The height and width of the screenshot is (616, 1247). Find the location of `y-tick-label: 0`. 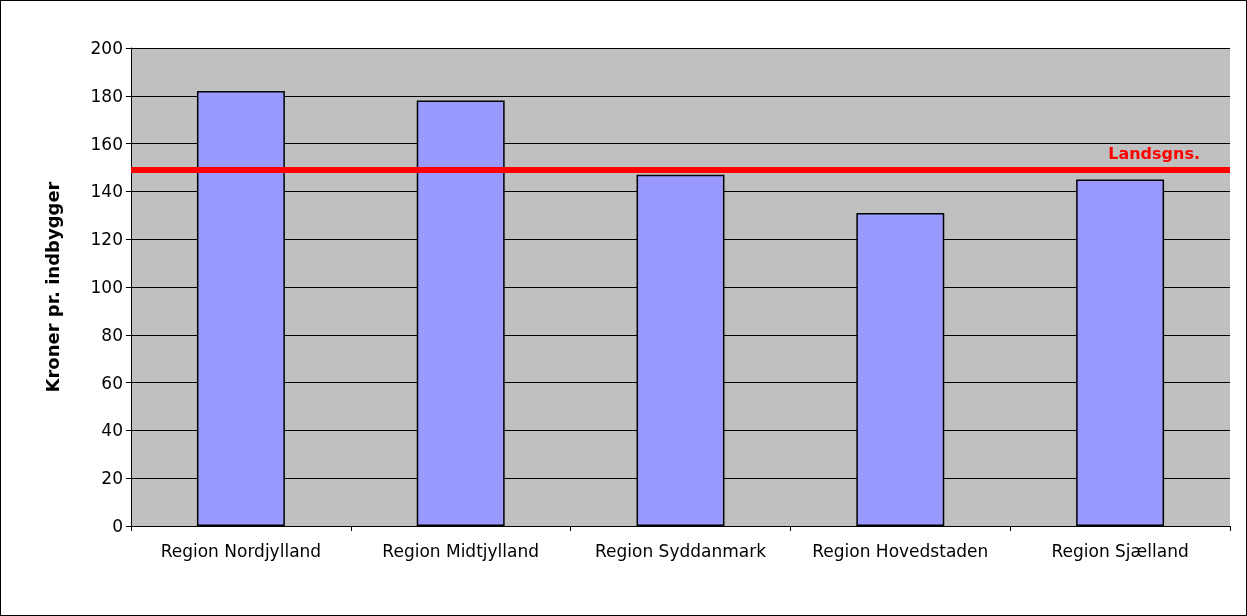

y-tick-label: 0 is located at coordinates (117, 526).